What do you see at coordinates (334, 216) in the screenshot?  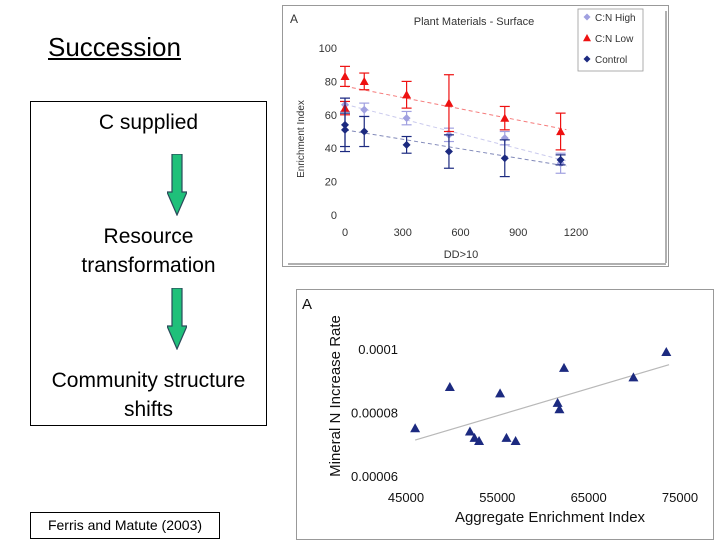 I see `y-tick-label: 0` at bounding box center [334, 216].